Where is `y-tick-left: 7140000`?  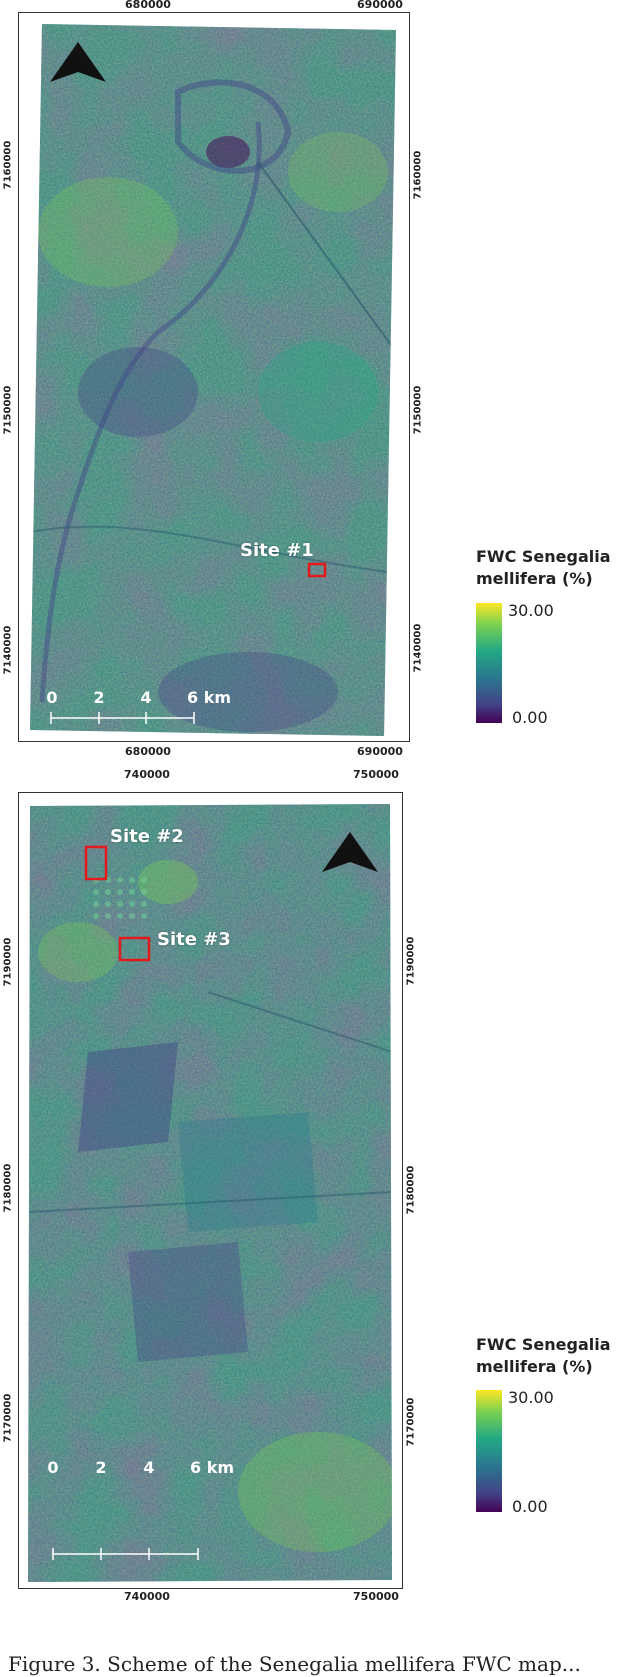
y-tick-left: 7140000 is located at coordinates (8, 650).